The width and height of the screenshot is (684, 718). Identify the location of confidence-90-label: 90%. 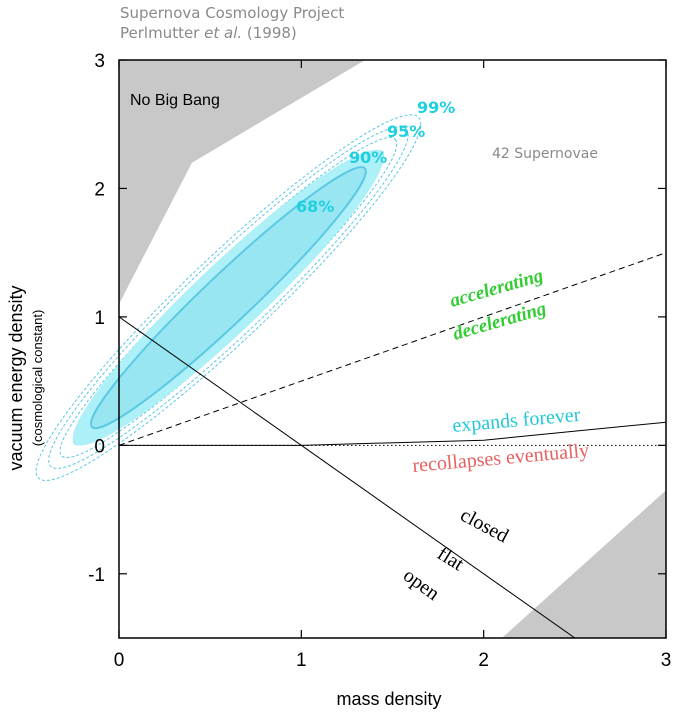
(368, 157).